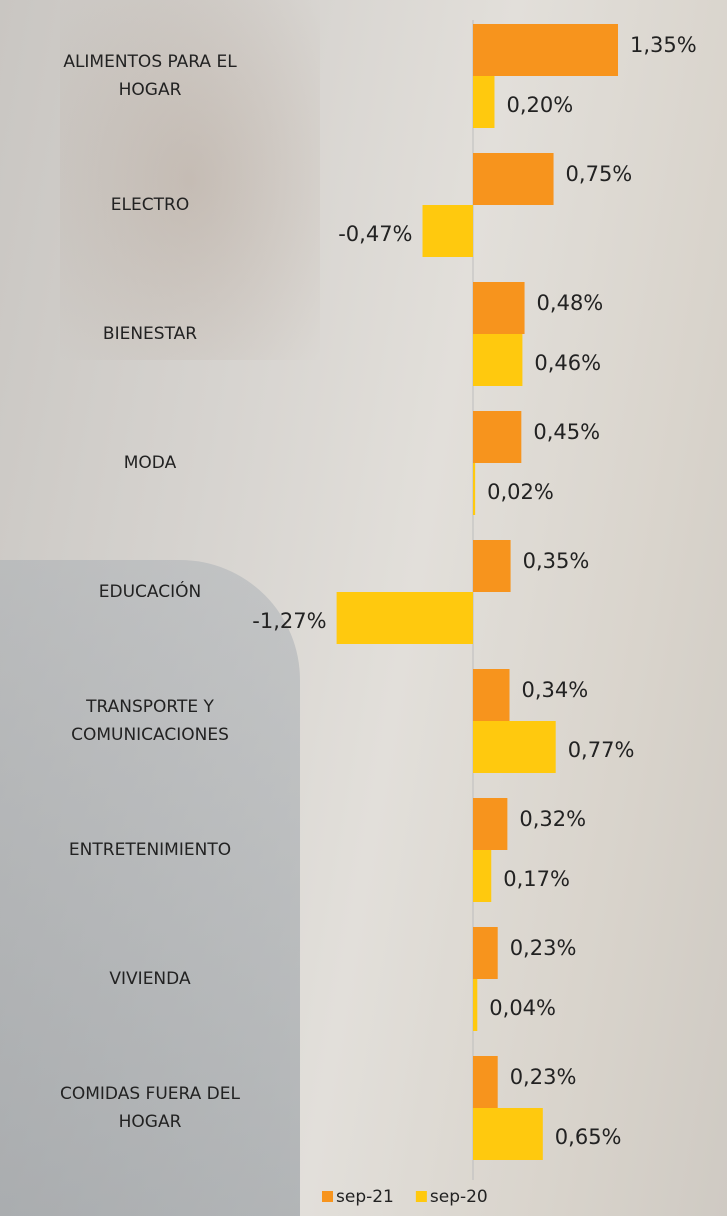 The height and width of the screenshot is (1216, 727). Describe the element at coordinates (566, 432) in the screenshot. I see `value-label: 0,45%` at that location.